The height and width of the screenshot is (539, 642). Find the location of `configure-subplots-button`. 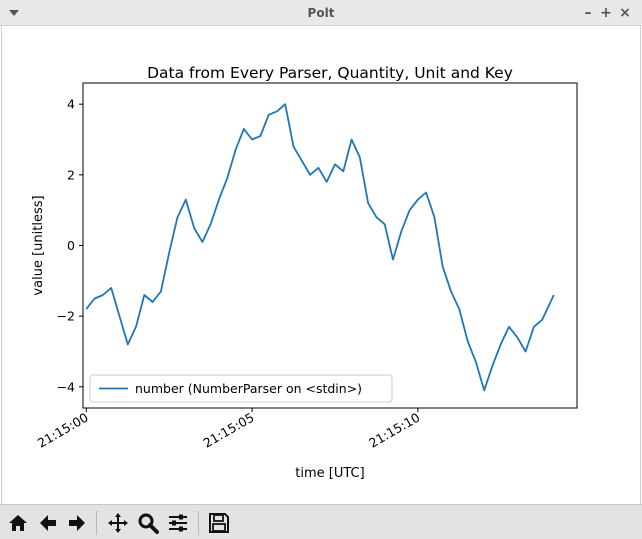

configure-subplots-button is located at coordinates (178, 523).